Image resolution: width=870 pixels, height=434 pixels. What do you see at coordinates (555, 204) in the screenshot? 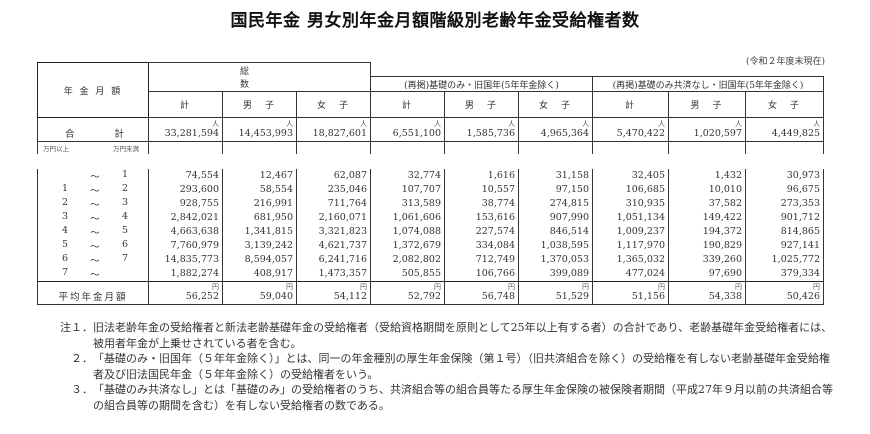
I see `cell-value: 274,815` at bounding box center [555, 204].